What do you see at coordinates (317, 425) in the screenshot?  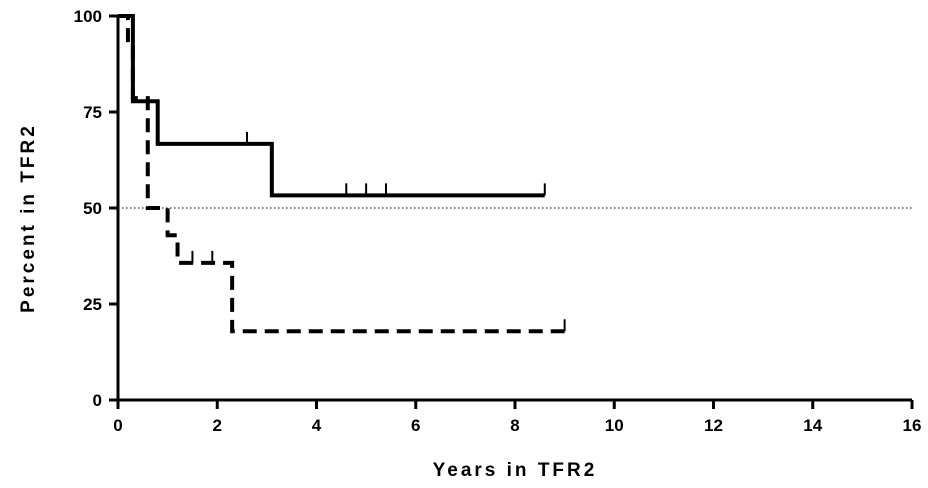 I see `x-tick-label: 4` at bounding box center [317, 425].